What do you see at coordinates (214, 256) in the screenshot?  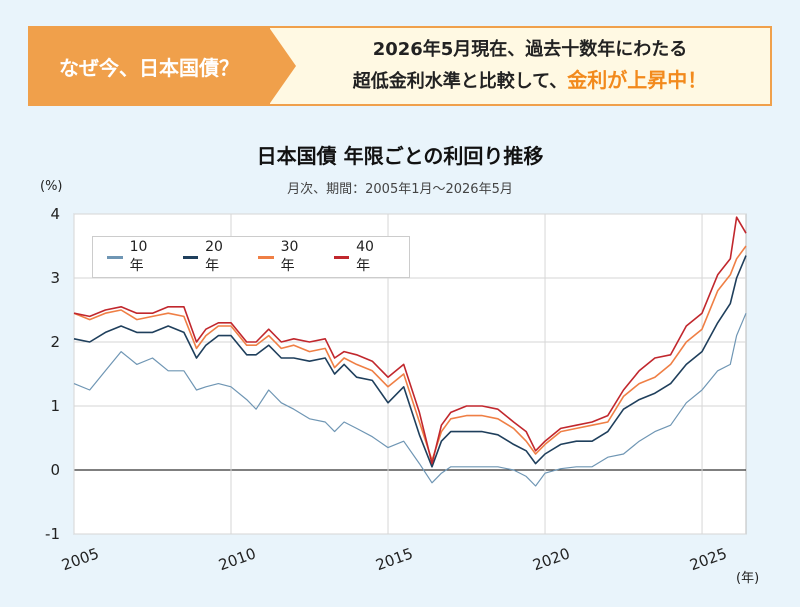 I see `legend-label-20y: 20年` at bounding box center [214, 256].